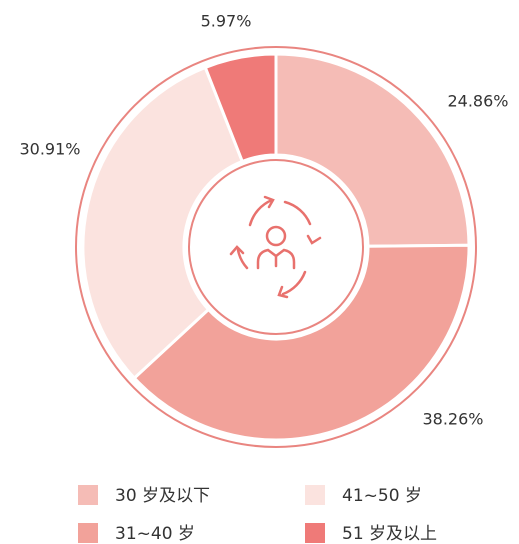 The width and height of the screenshot is (519, 544). What do you see at coordinates (477, 101) in the screenshot?
I see `data-label: 24.86%` at bounding box center [477, 101].